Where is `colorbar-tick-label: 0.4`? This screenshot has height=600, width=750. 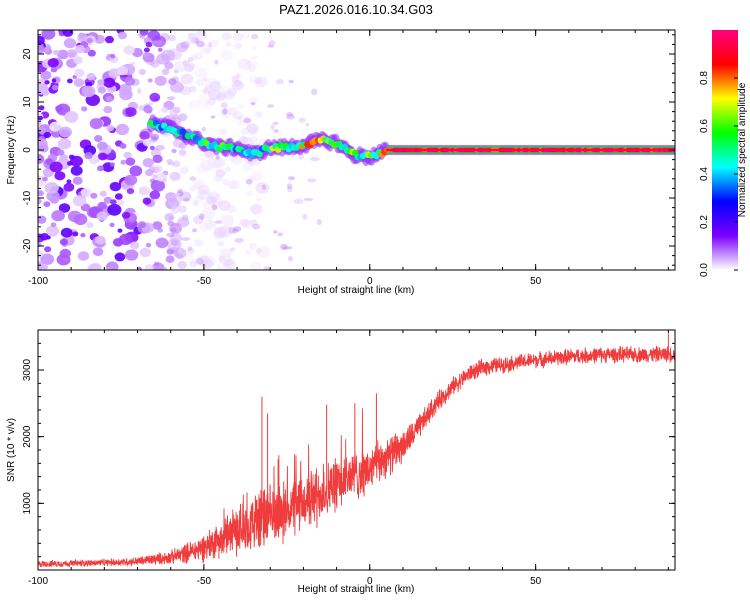
colorbar-tick-label: 0.4 is located at coordinates (704, 174).